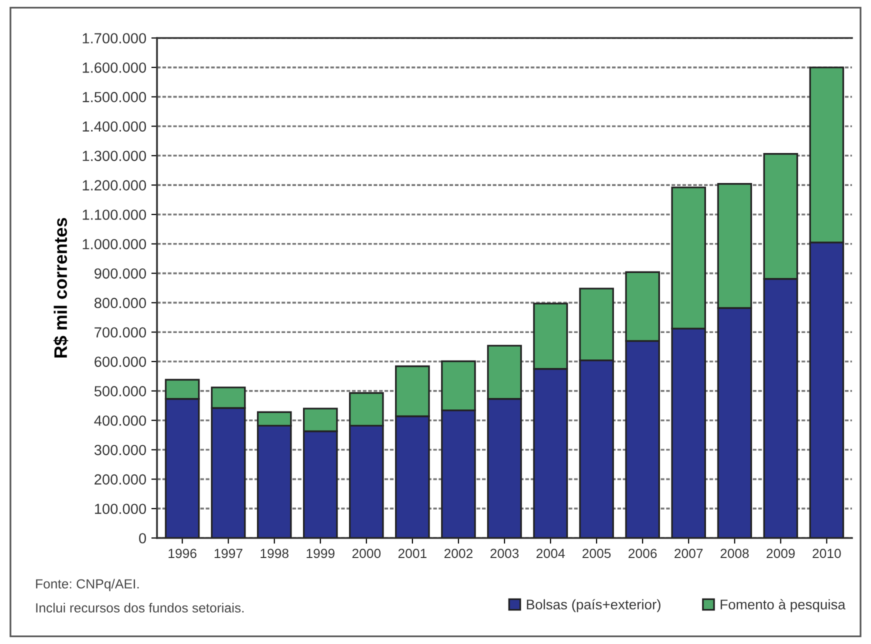 The width and height of the screenshot is (871, 644). What do you see at coordinates (458, 553) in the screenshot?
I see `x-tick-label: 2002` at bounding box center [458, 553].